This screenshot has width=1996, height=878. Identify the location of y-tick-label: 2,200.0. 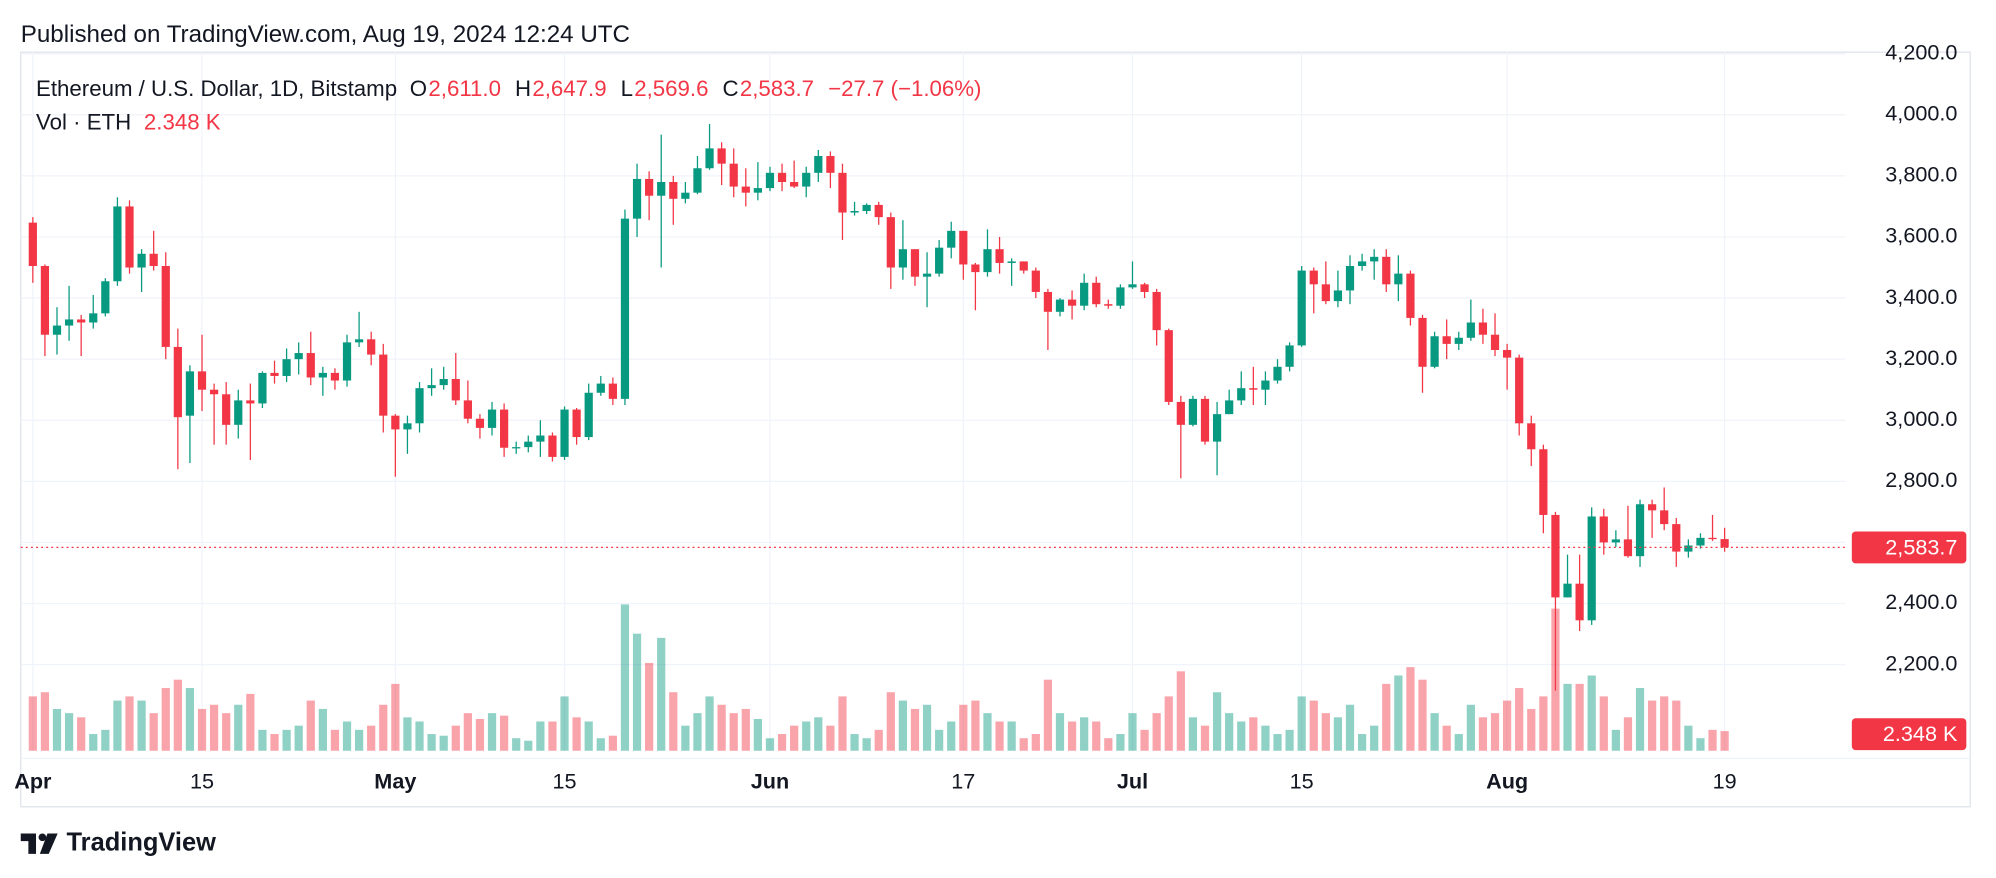
(1921, 662).